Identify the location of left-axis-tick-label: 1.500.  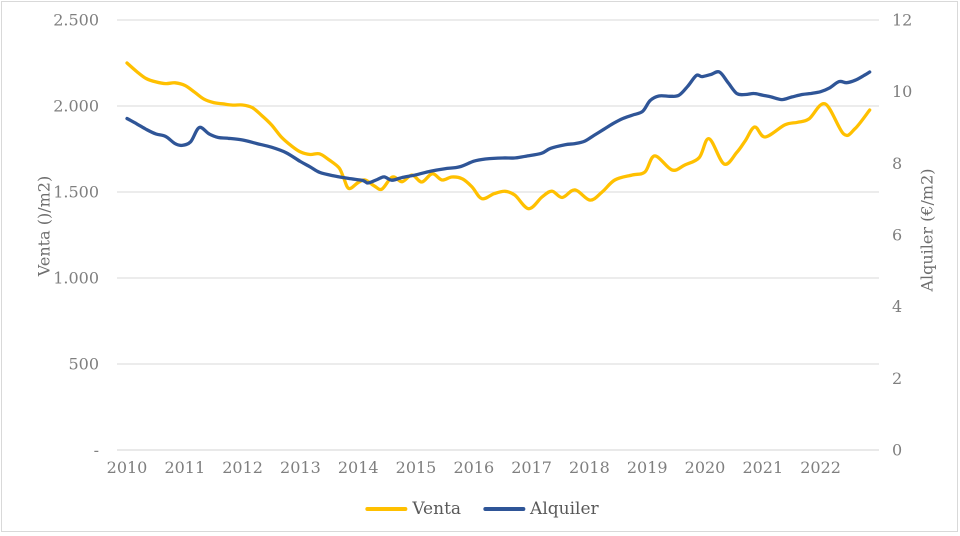
(76, 192).